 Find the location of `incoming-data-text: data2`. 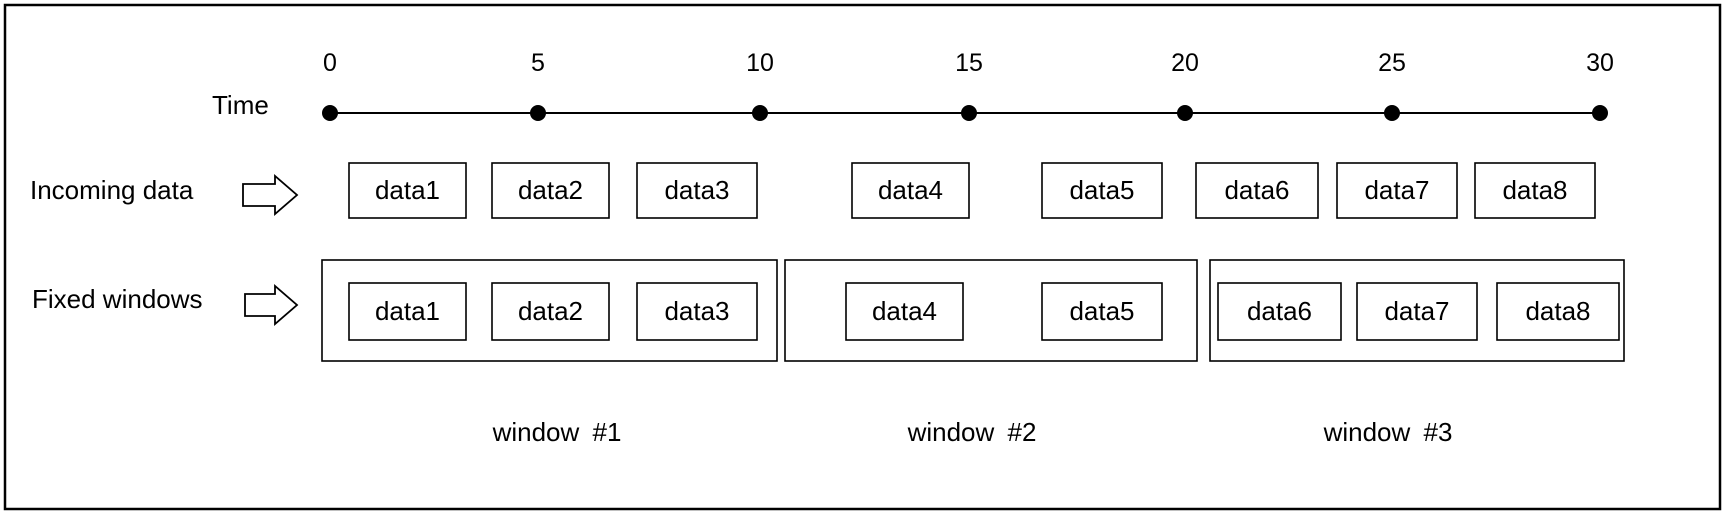

incoming-data-text: data2 is located at coordinates (550, 190).